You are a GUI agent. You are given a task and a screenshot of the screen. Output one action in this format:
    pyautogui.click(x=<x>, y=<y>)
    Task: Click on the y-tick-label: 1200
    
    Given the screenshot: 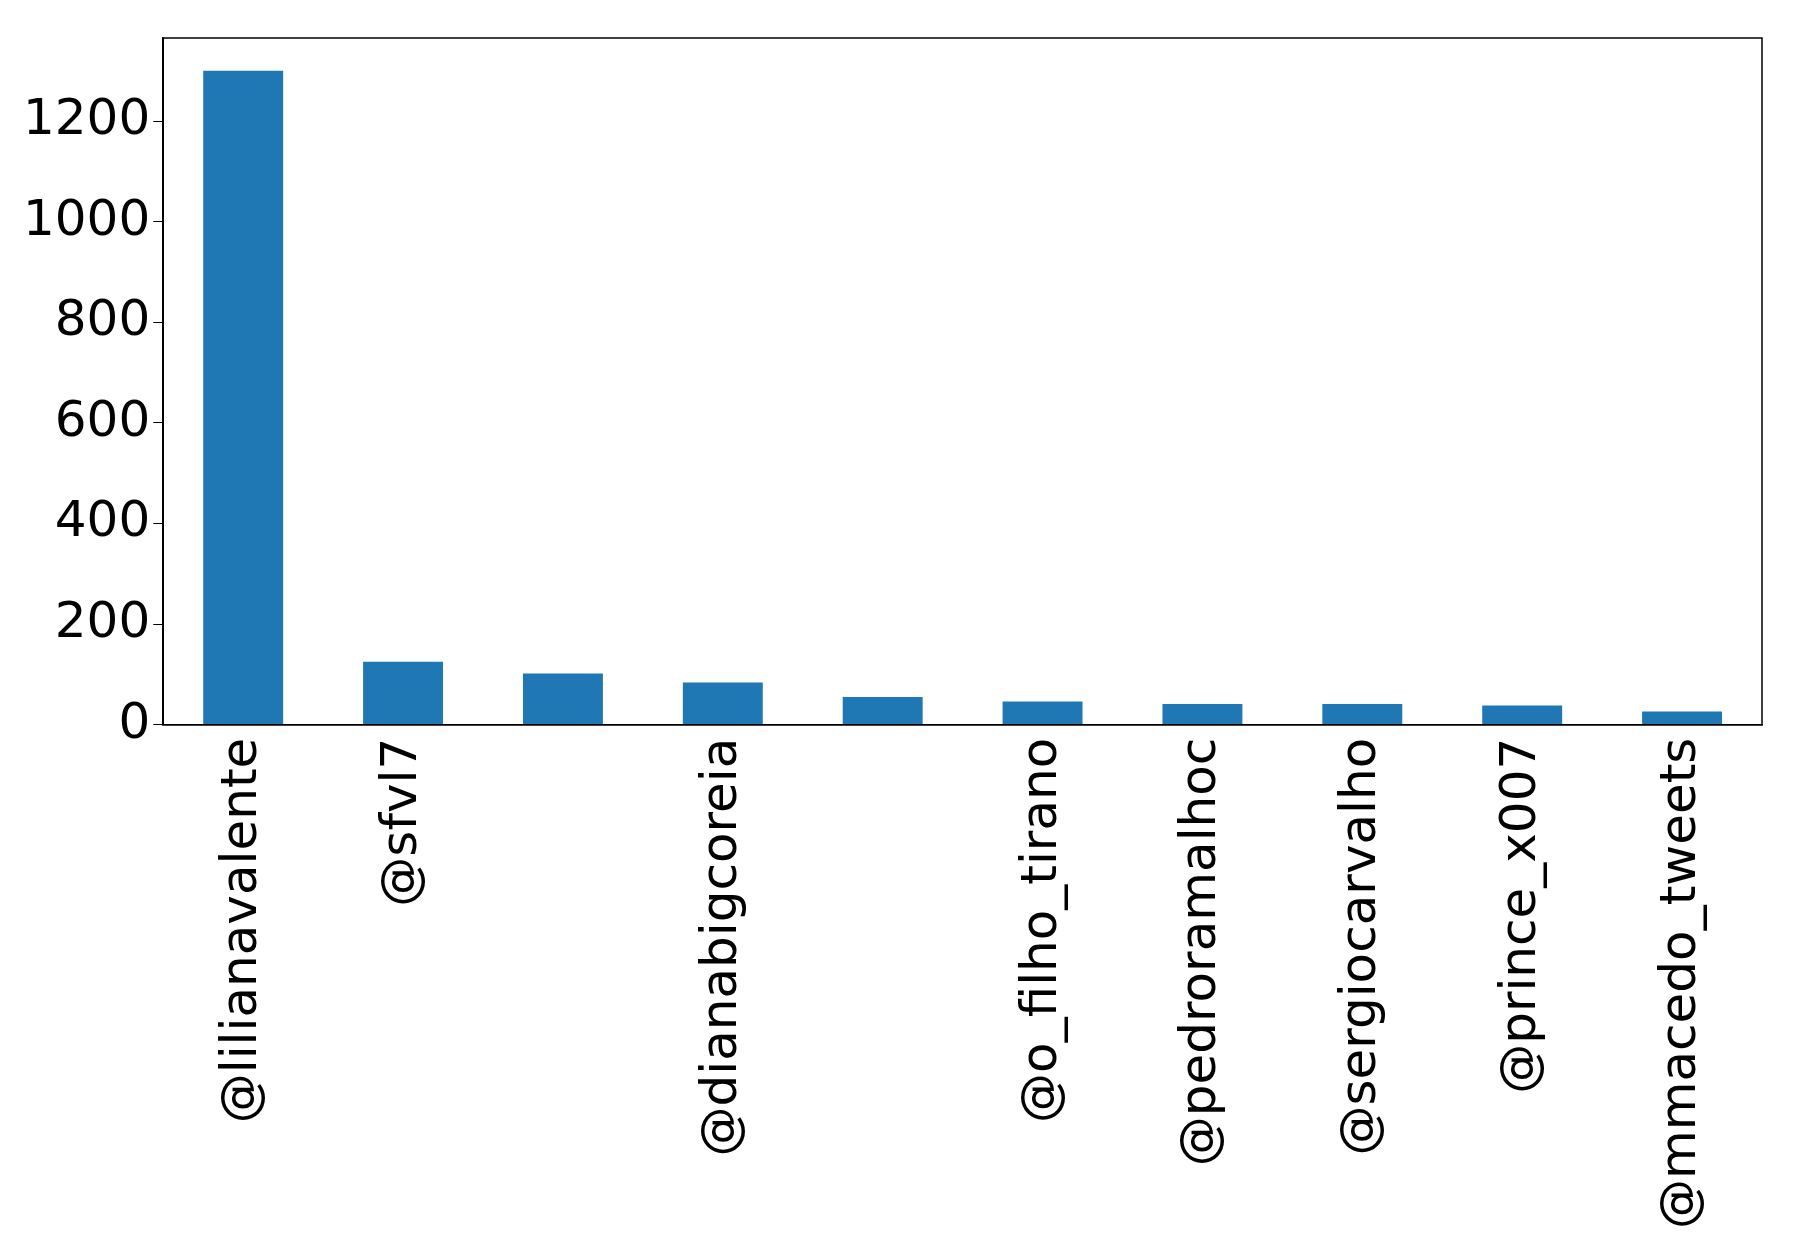 What is the action you would take?
    pyautogui.click(x=87, y=116)
    